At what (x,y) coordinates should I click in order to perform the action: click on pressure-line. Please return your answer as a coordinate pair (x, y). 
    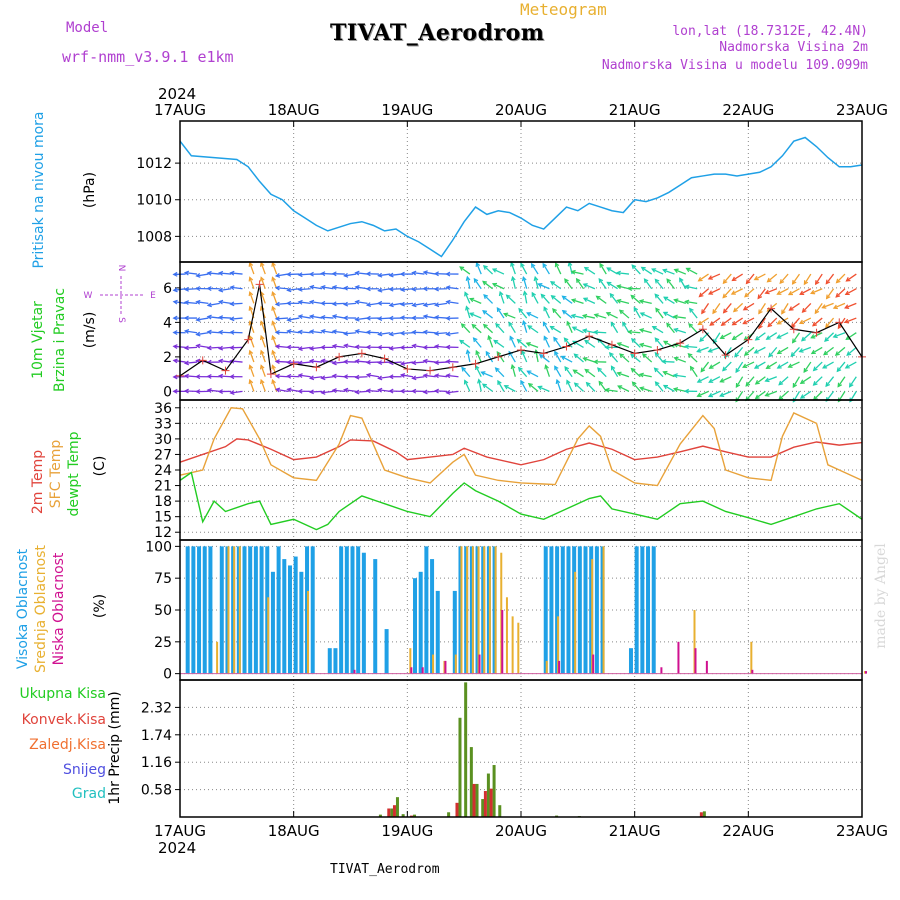
    Looking at the image, I should click on (521, 197).